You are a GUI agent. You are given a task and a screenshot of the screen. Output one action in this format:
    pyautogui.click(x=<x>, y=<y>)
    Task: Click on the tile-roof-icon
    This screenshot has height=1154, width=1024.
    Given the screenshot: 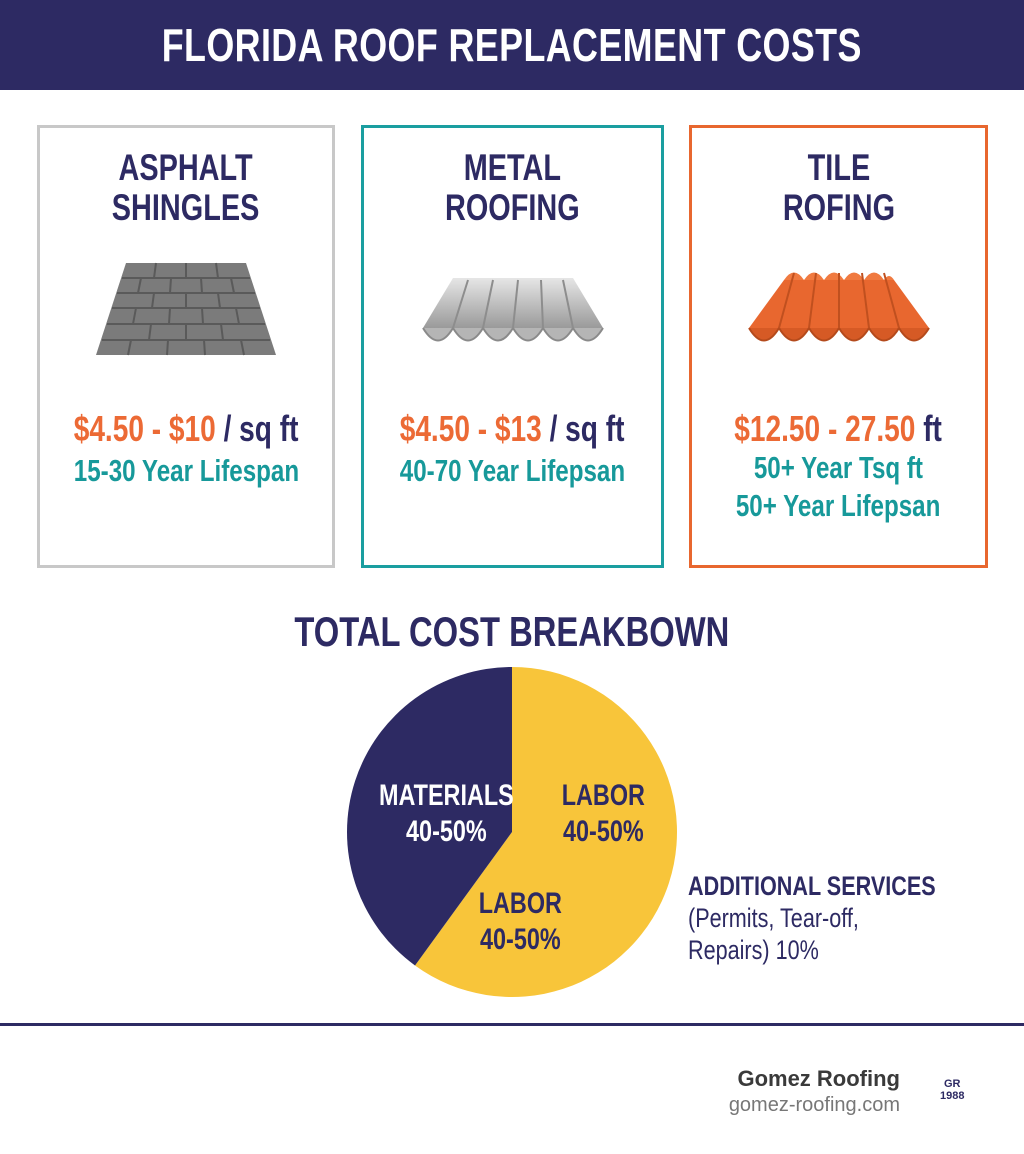 What is the action you would take?
    pyautogui.click(x=838, y=307)
    